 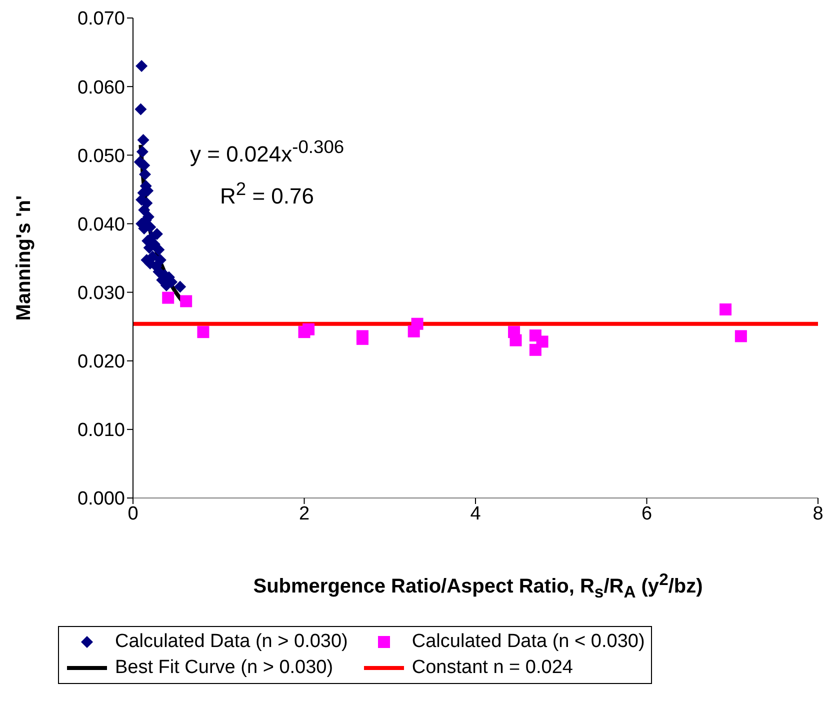 I want to click on y-tick-label: 0.010, so click(x=101, y=431).